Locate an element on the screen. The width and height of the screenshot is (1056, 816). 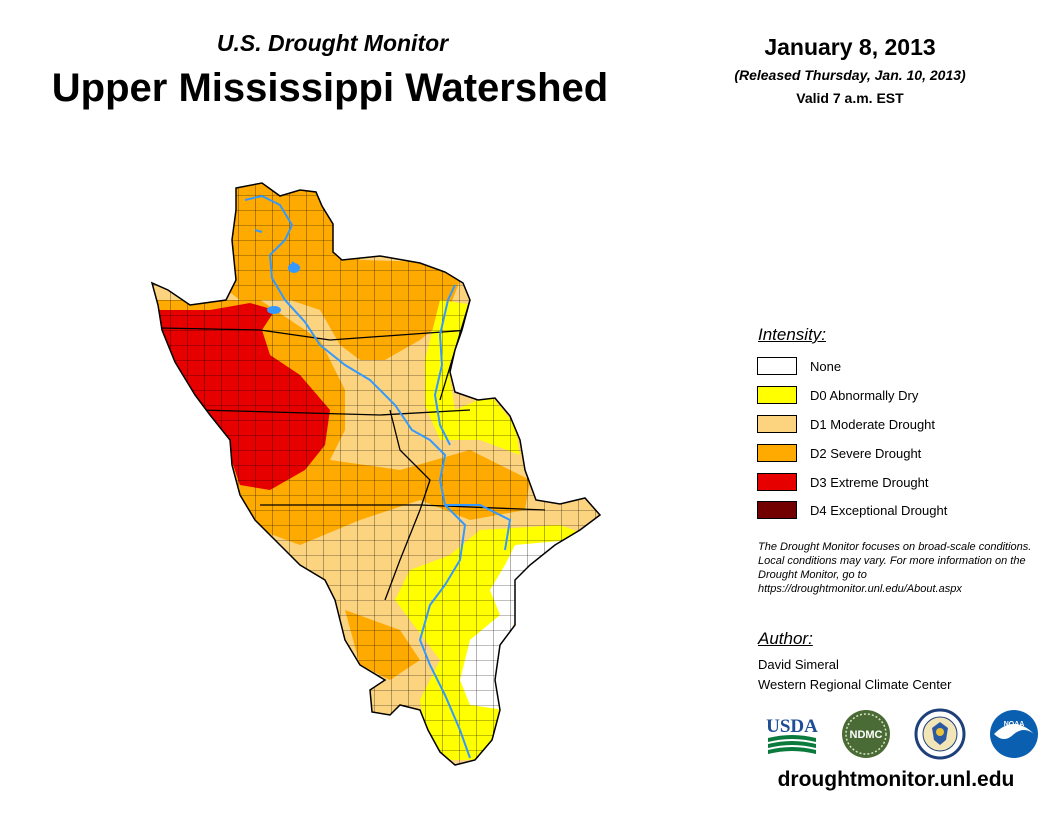
valid-time: Valid 7 a.m. EST is located at coordinates (850, 98).